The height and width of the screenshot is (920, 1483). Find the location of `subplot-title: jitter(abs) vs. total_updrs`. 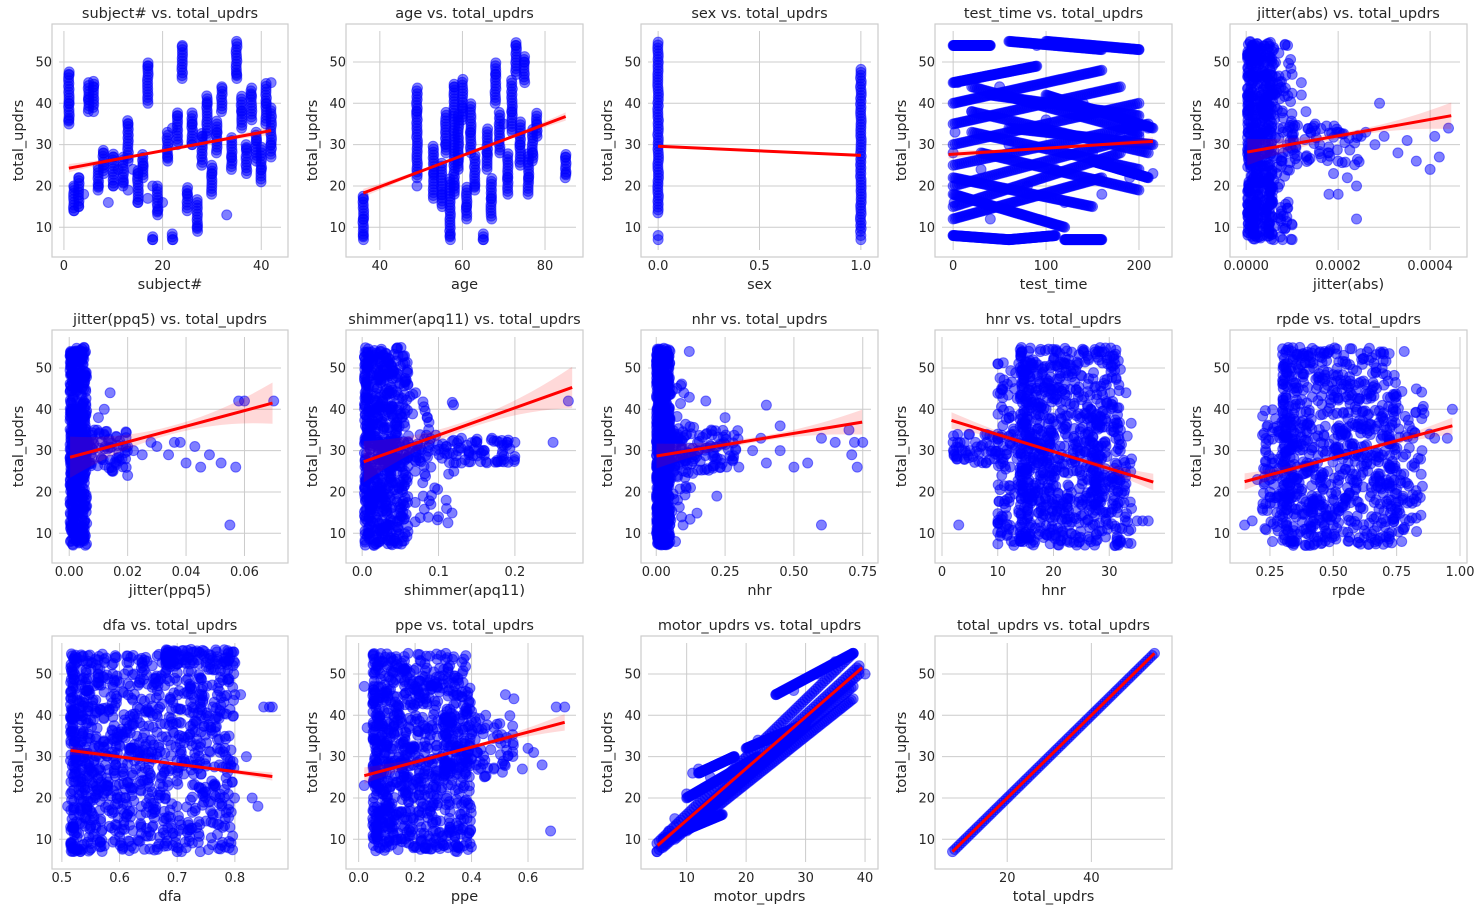

subplot-title: jitter(abs) vs. total_updrs is located at coordinates (1348, 14).